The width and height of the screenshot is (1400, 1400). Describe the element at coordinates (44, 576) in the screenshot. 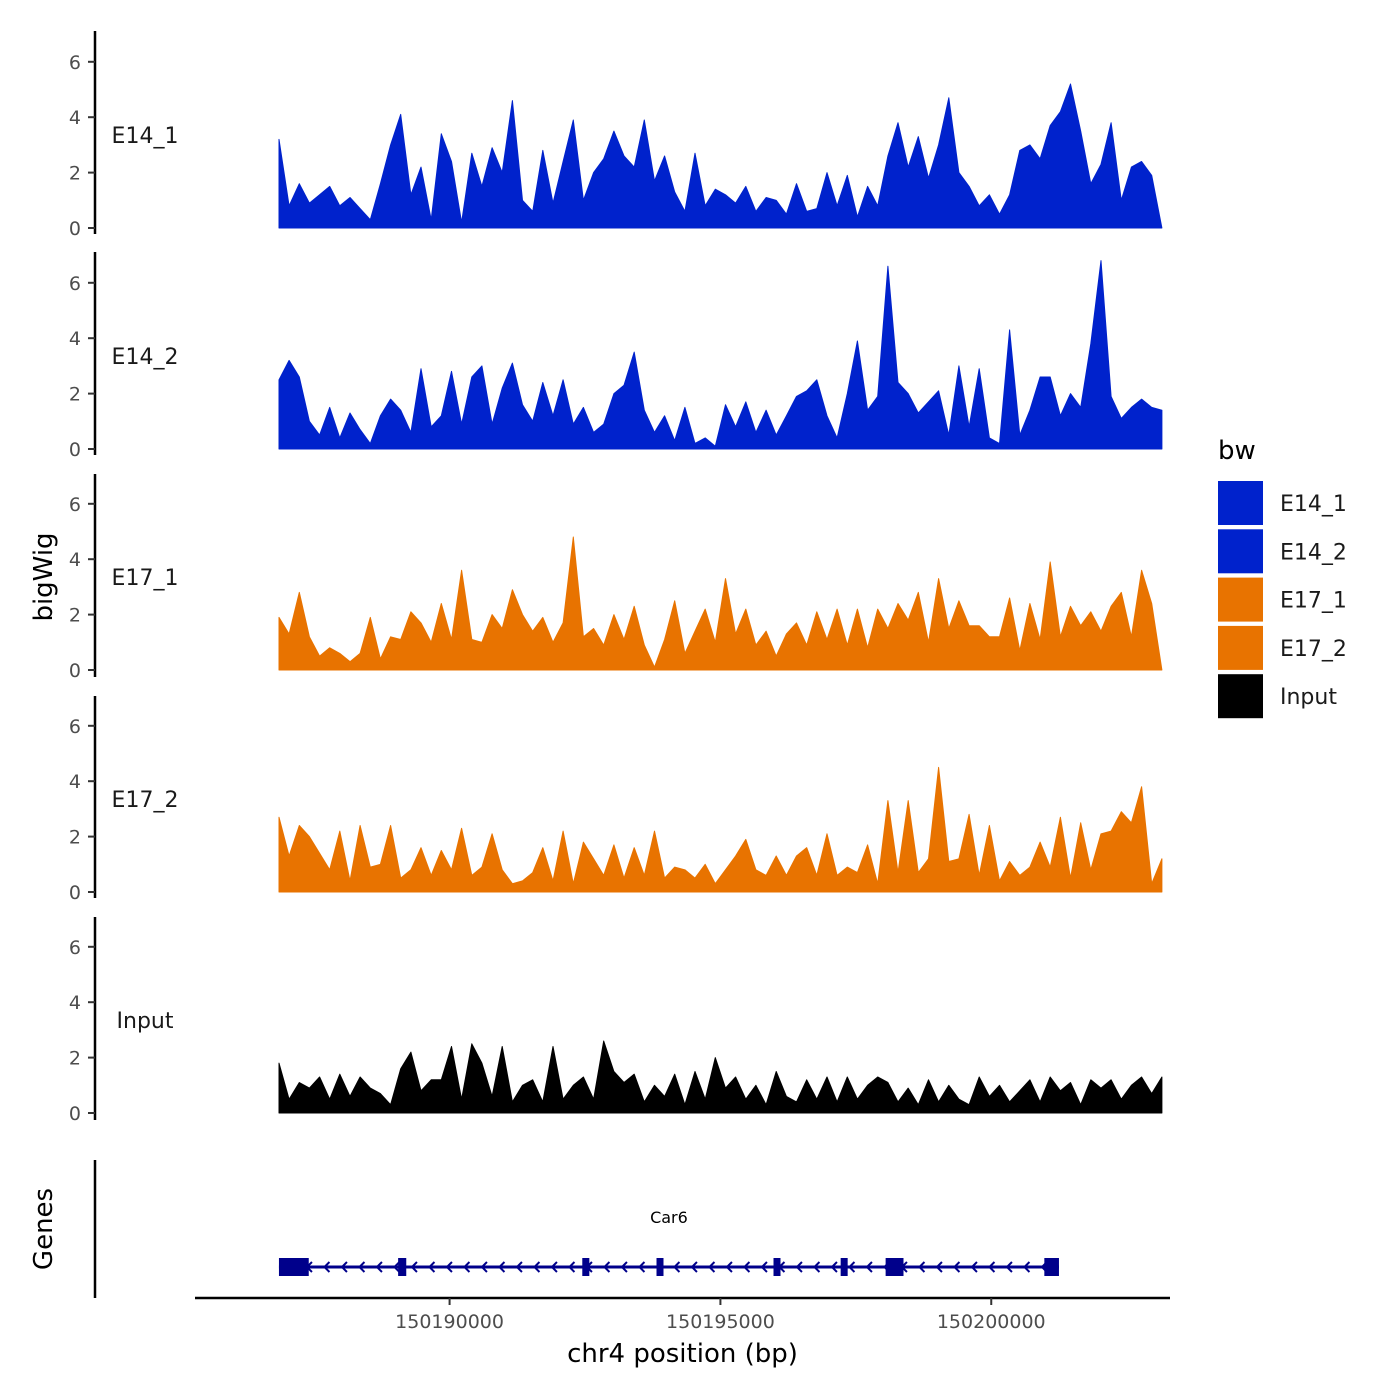

I see `y-axis-title: bigWig` at that location.